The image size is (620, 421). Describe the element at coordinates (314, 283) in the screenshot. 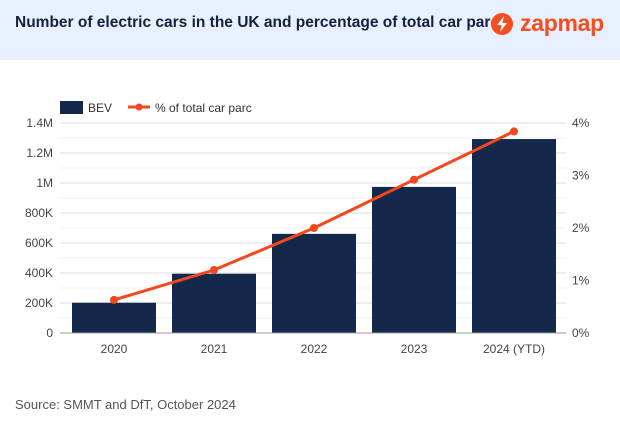

I see `bar-bev-2022` at that location.